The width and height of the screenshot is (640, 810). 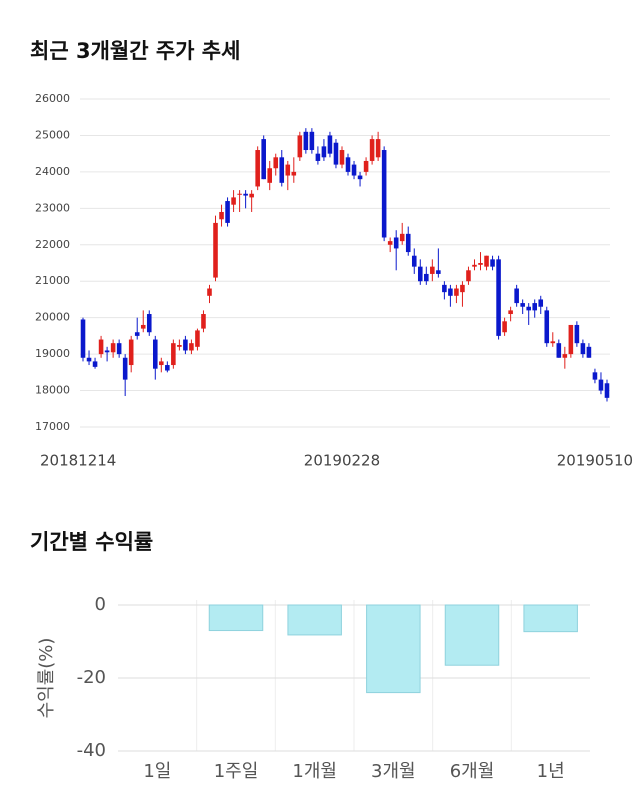 What do you see at coordinates (52, 244) in the screenshot?
I see `y-tick-label: 22000` at bounding box center [52, 244].